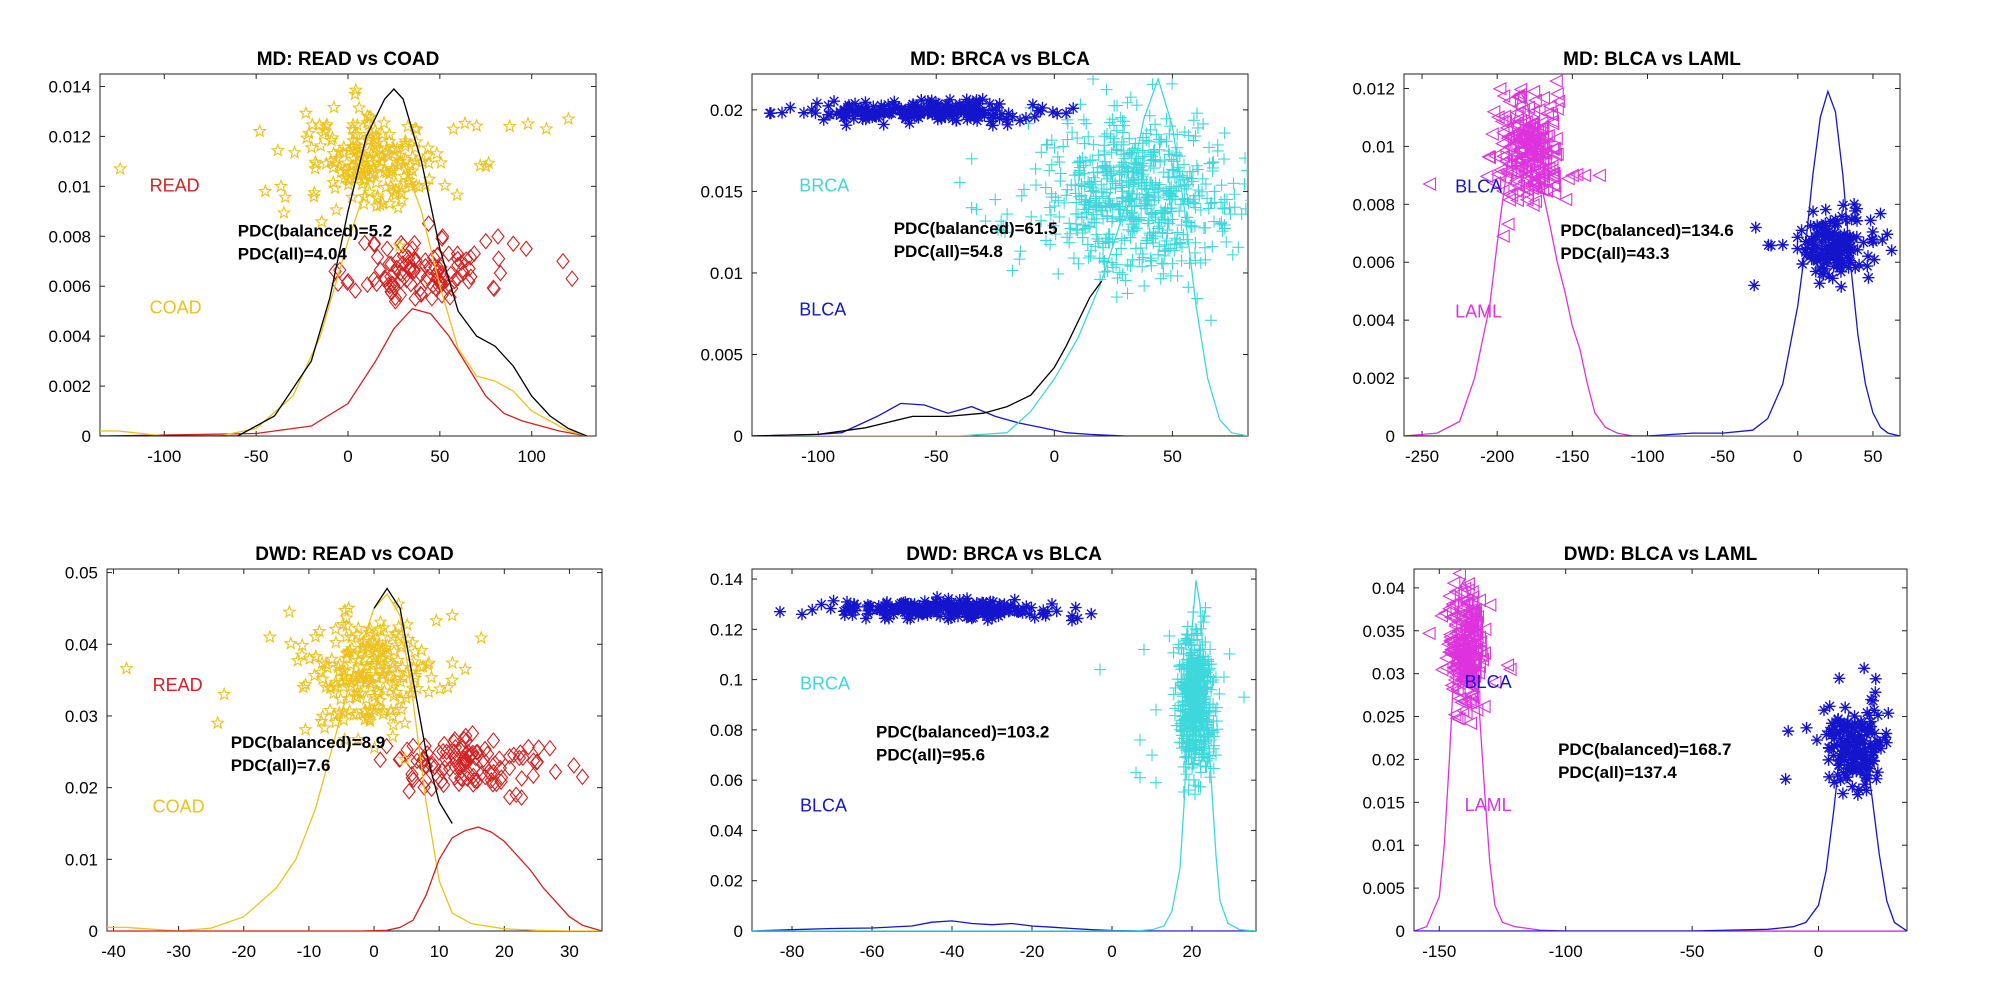 The width and height of the screenshot is (2002, 1008). I want to click on legend-label: LAML, so click(1488, 805).